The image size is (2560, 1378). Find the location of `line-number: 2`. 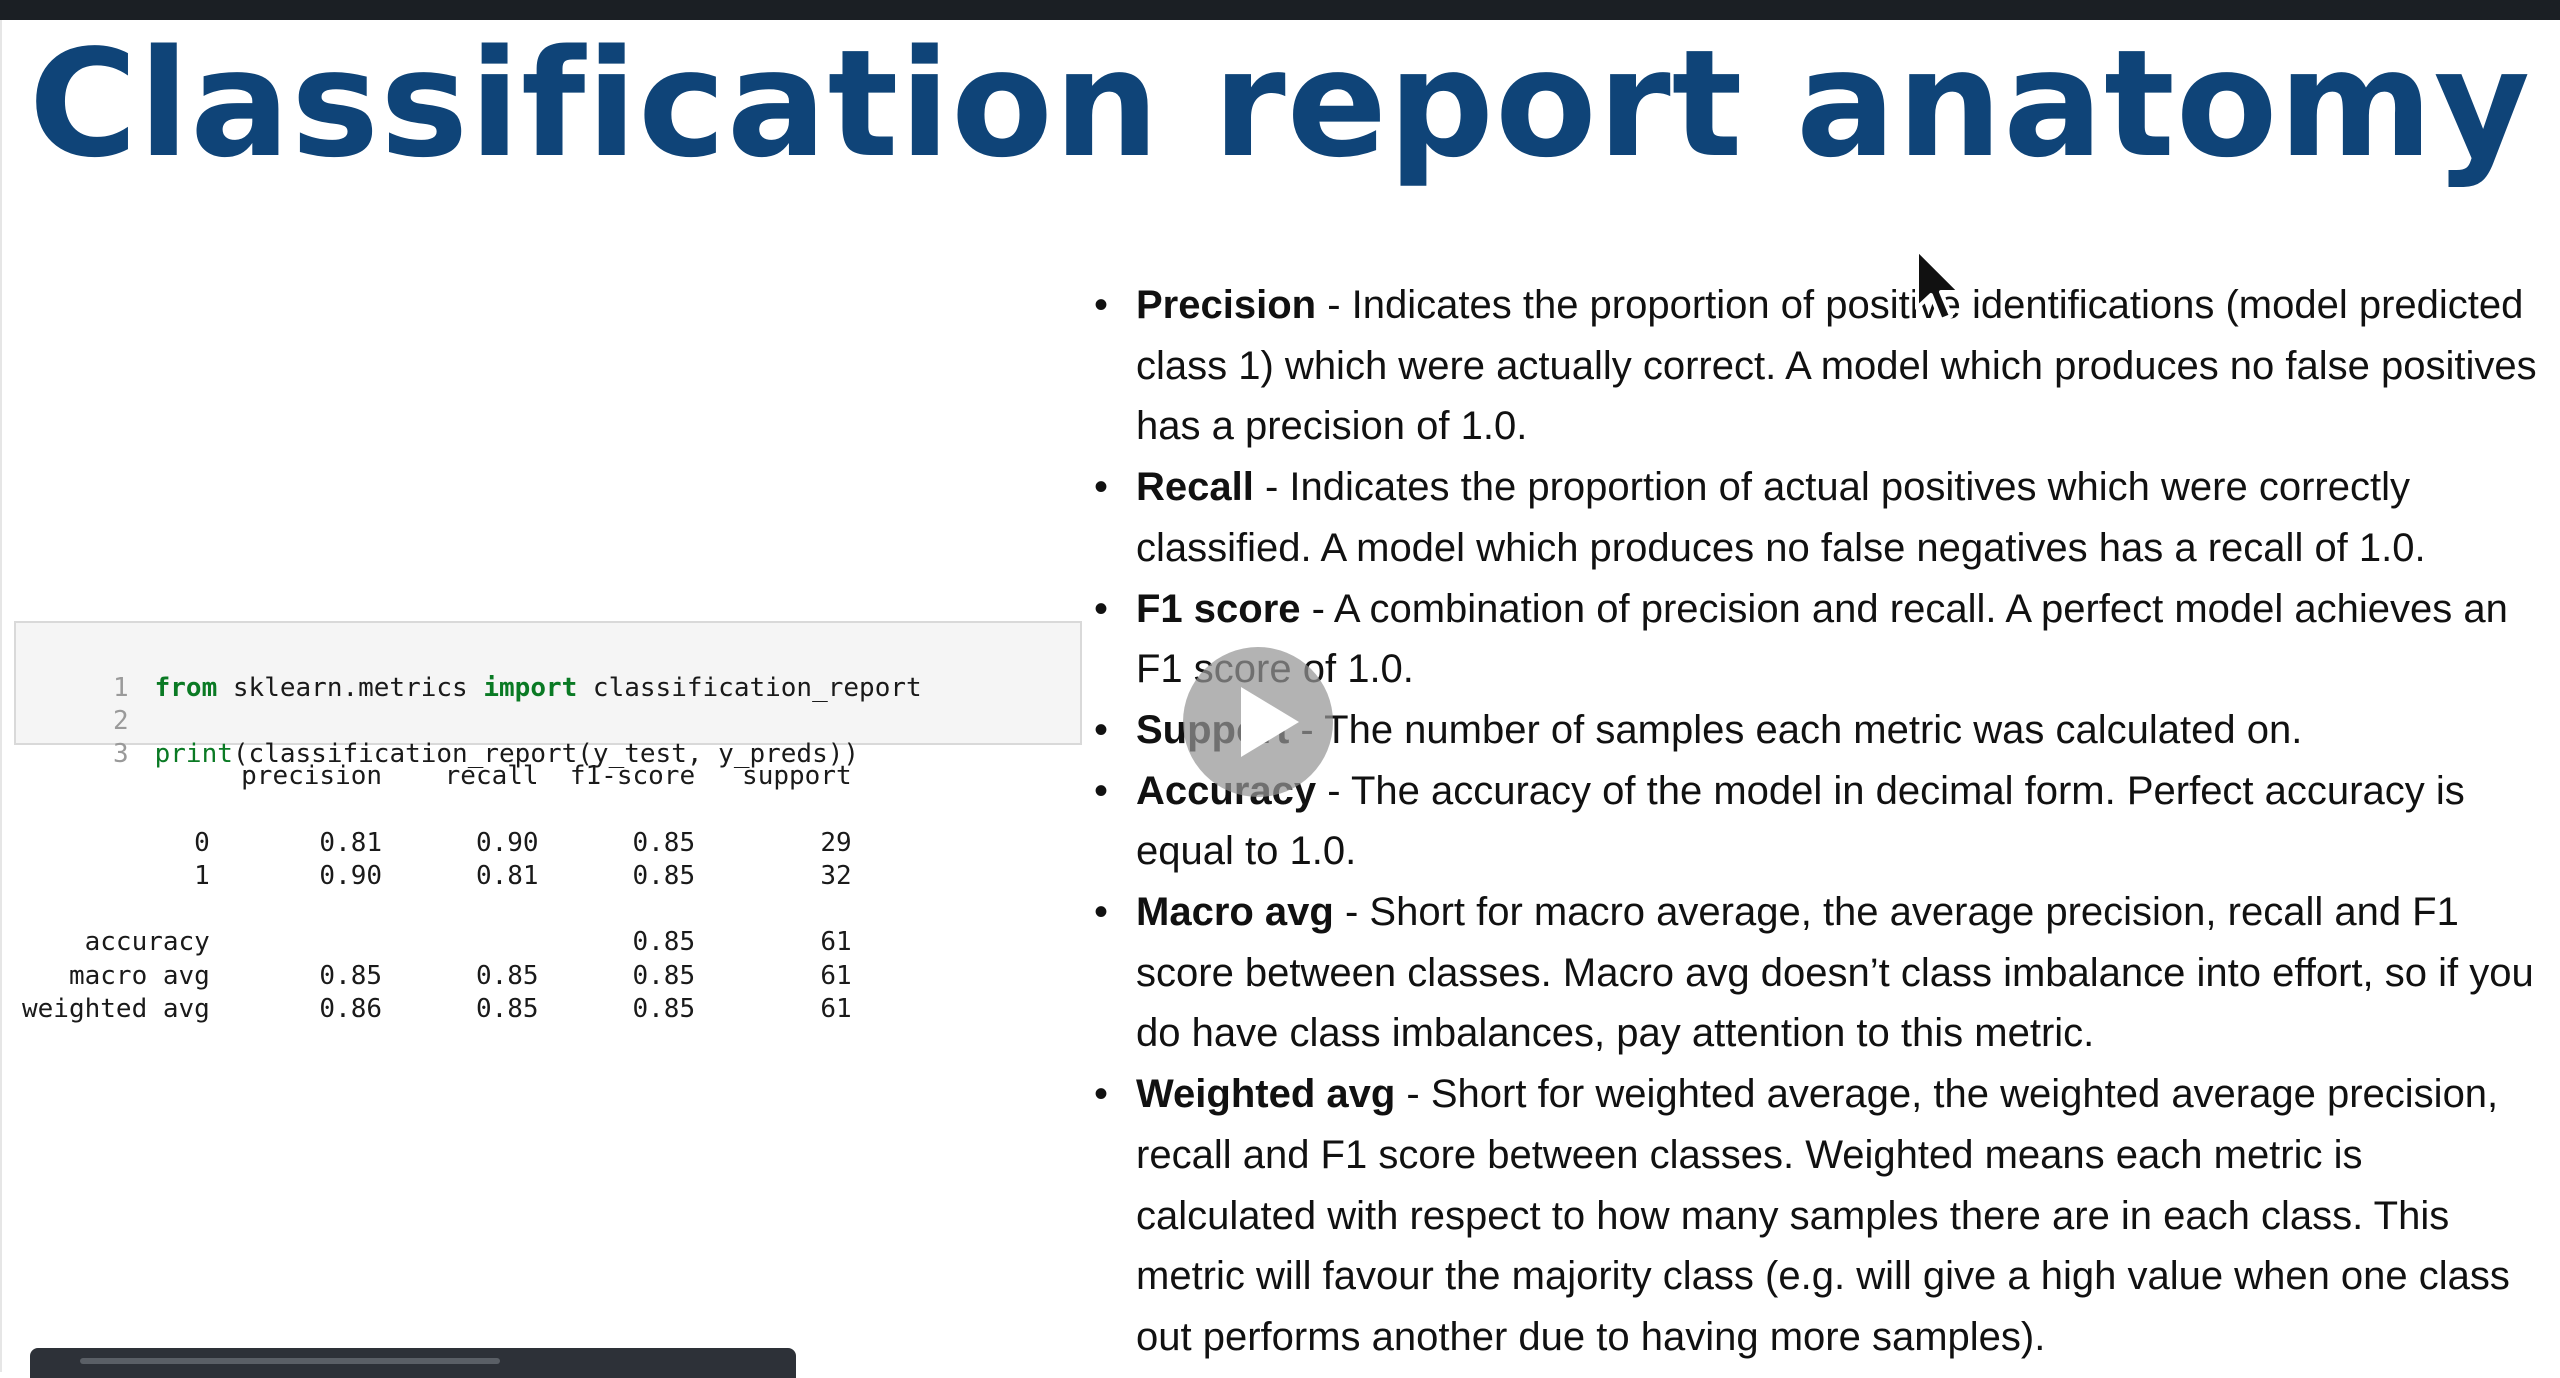

line-number: 2 is located at coordinates (120, 721).